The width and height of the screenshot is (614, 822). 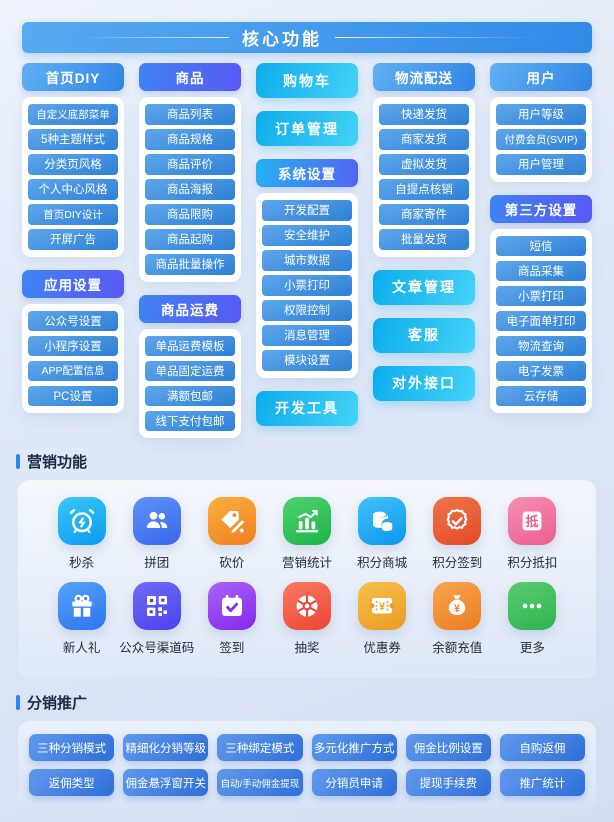 What do you see at coordinates (541, 77) in the screenshot?
I see `group-header-button: 用户` at bounding box center [541, 77].